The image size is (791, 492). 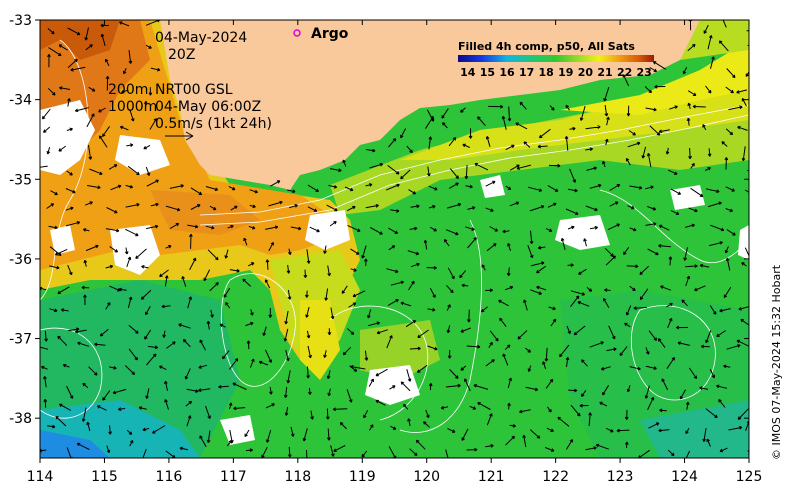 I want to click on colorbar-ticks: 14 15 16 17 18 19 20 21 22 23, so click(x=556, y=72).